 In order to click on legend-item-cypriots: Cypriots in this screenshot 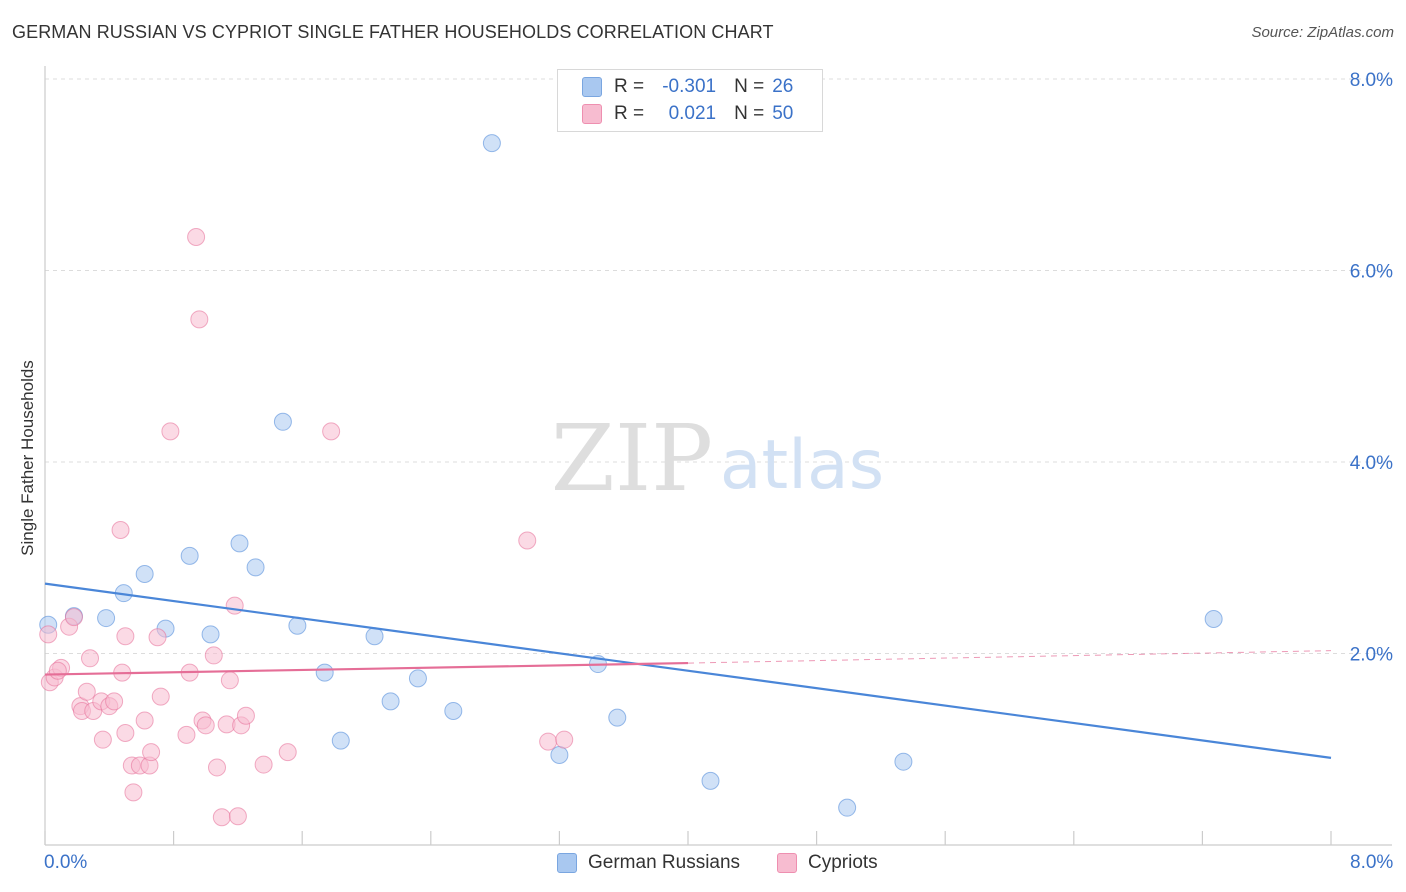, I will do `click(827, 863)`.